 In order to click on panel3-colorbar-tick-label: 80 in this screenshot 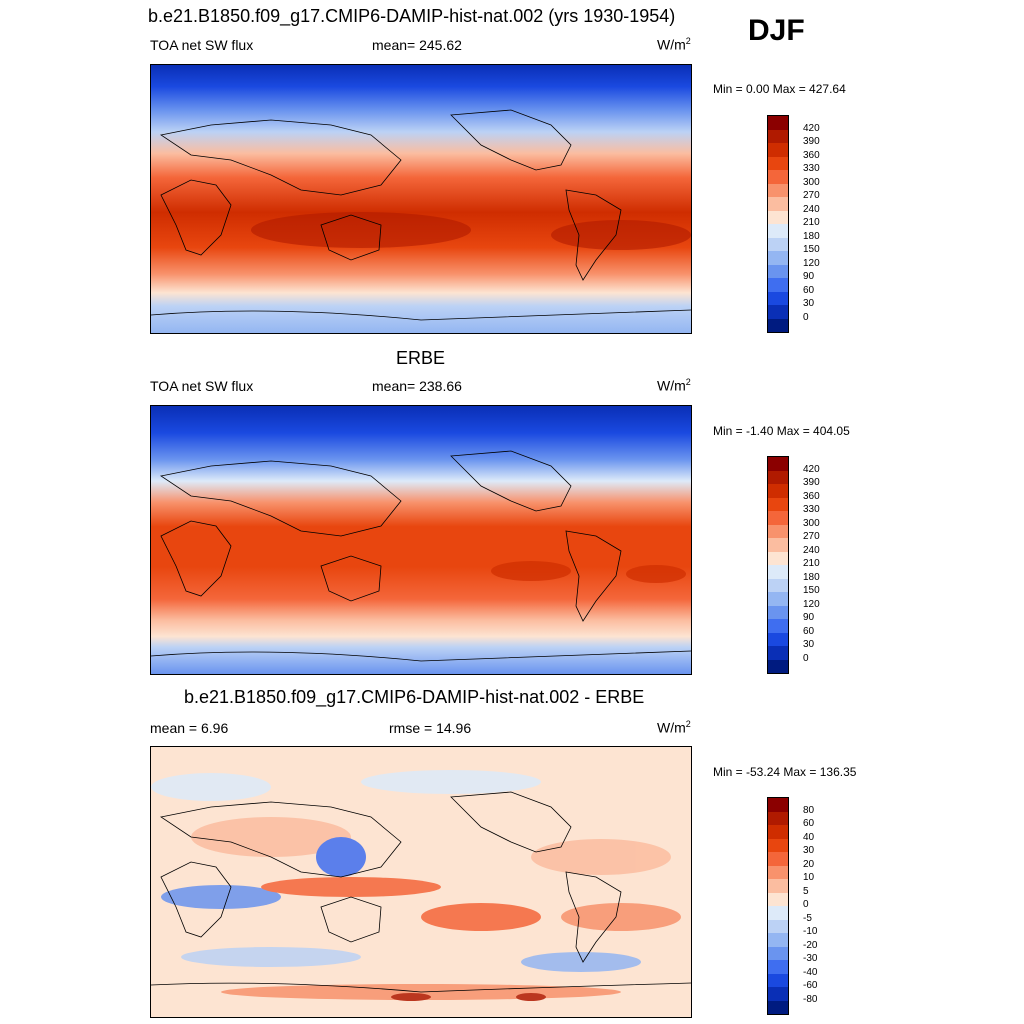, I will do `click(809, 810)`.